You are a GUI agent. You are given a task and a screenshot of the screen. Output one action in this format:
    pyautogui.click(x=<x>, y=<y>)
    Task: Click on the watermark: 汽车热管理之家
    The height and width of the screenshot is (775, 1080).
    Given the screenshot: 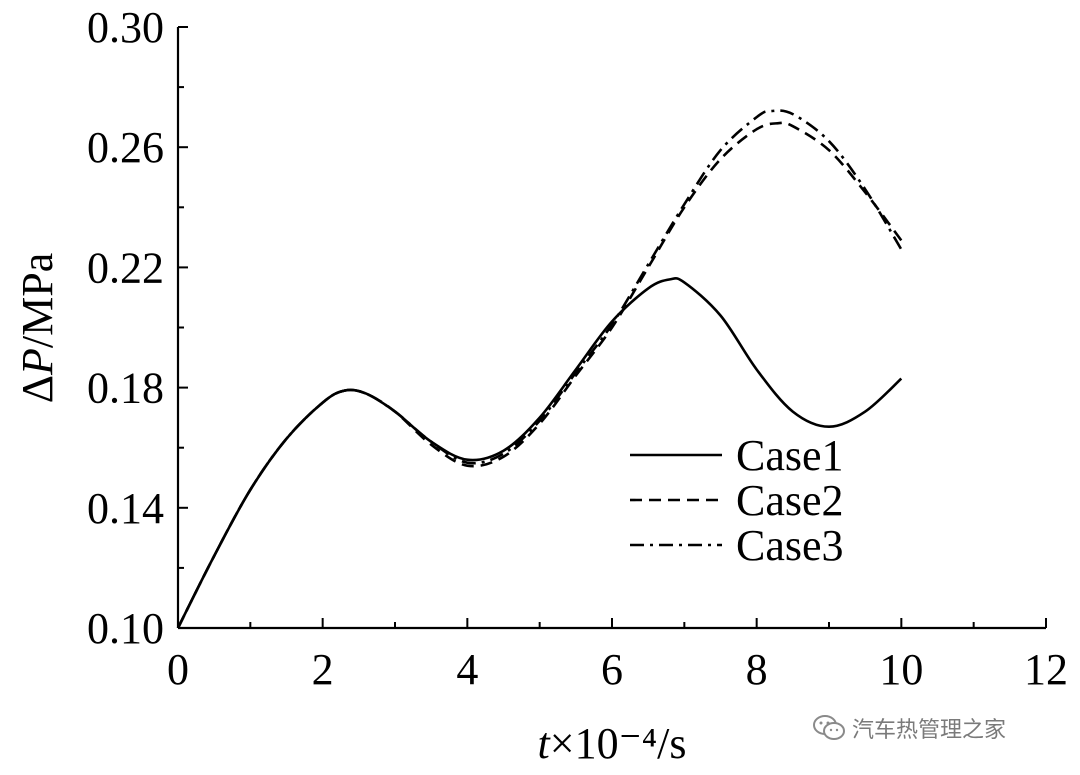 What is the action you would take?
    pyautogui.click(x=909, y=728)
    